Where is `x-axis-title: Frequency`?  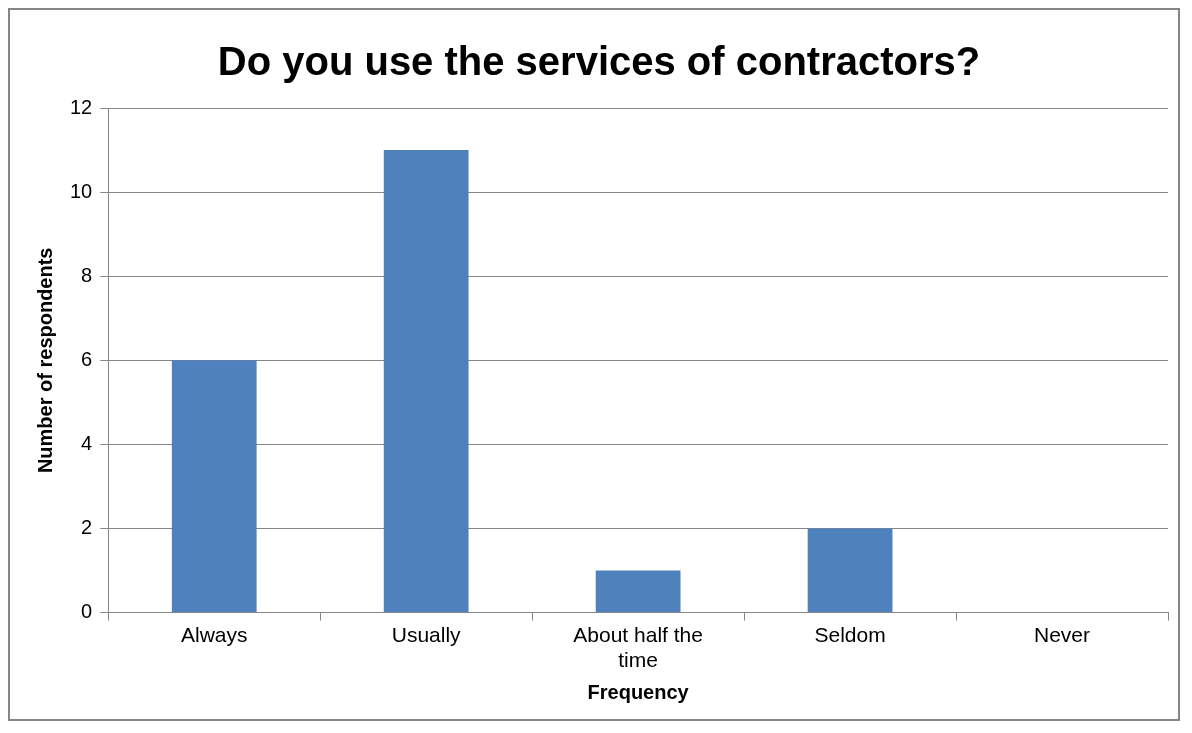
x-axis-title: Frequency is located at coordinates (638, 691).